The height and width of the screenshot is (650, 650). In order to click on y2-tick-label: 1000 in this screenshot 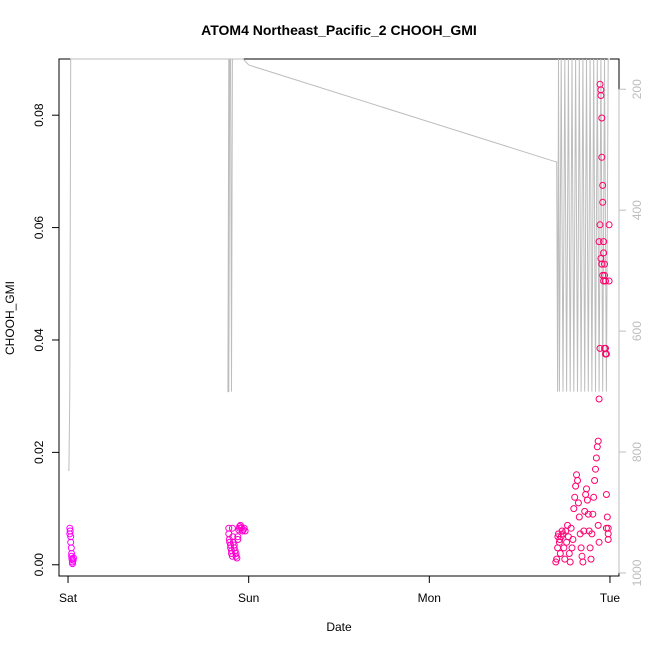, I will do `click(637, 572)`.